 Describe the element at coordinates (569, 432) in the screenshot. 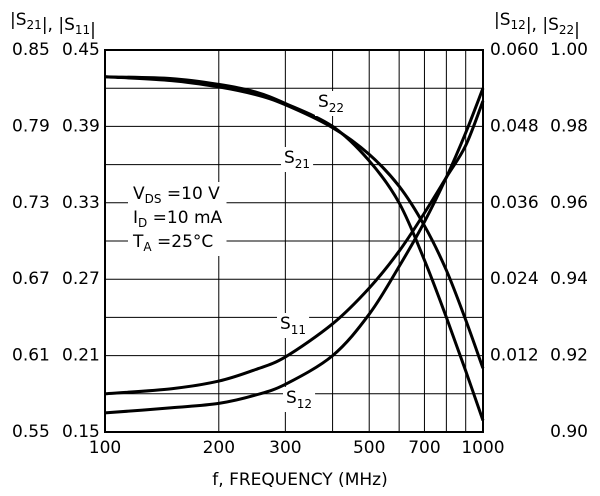

I see `right-outer-tick-label: 0.90` at that location.